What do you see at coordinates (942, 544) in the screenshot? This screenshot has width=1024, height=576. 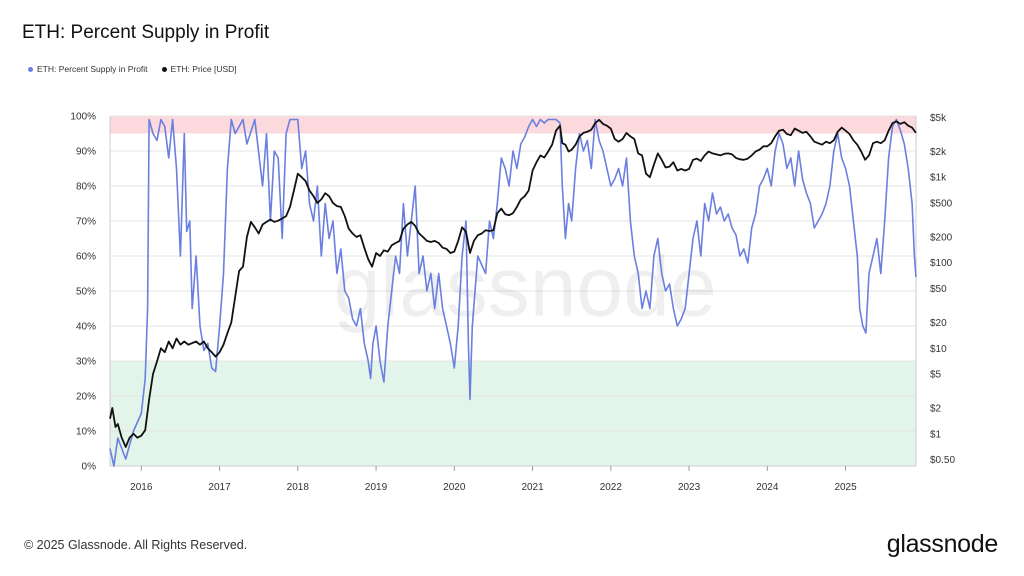 I see `footer-logo: glassnode` at bounding box center [942, 544].